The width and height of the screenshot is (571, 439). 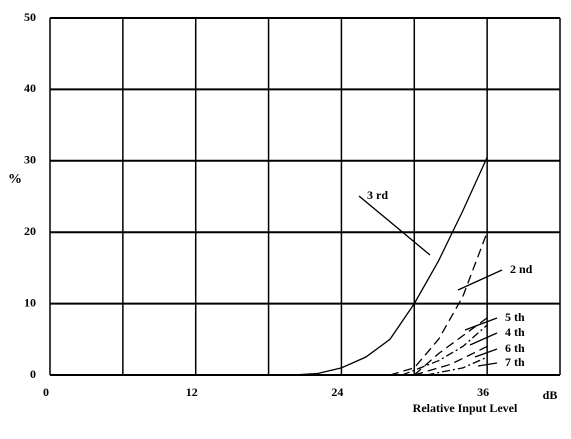 I want to click on y-tick-label: 50, so click(x=30, y=17).